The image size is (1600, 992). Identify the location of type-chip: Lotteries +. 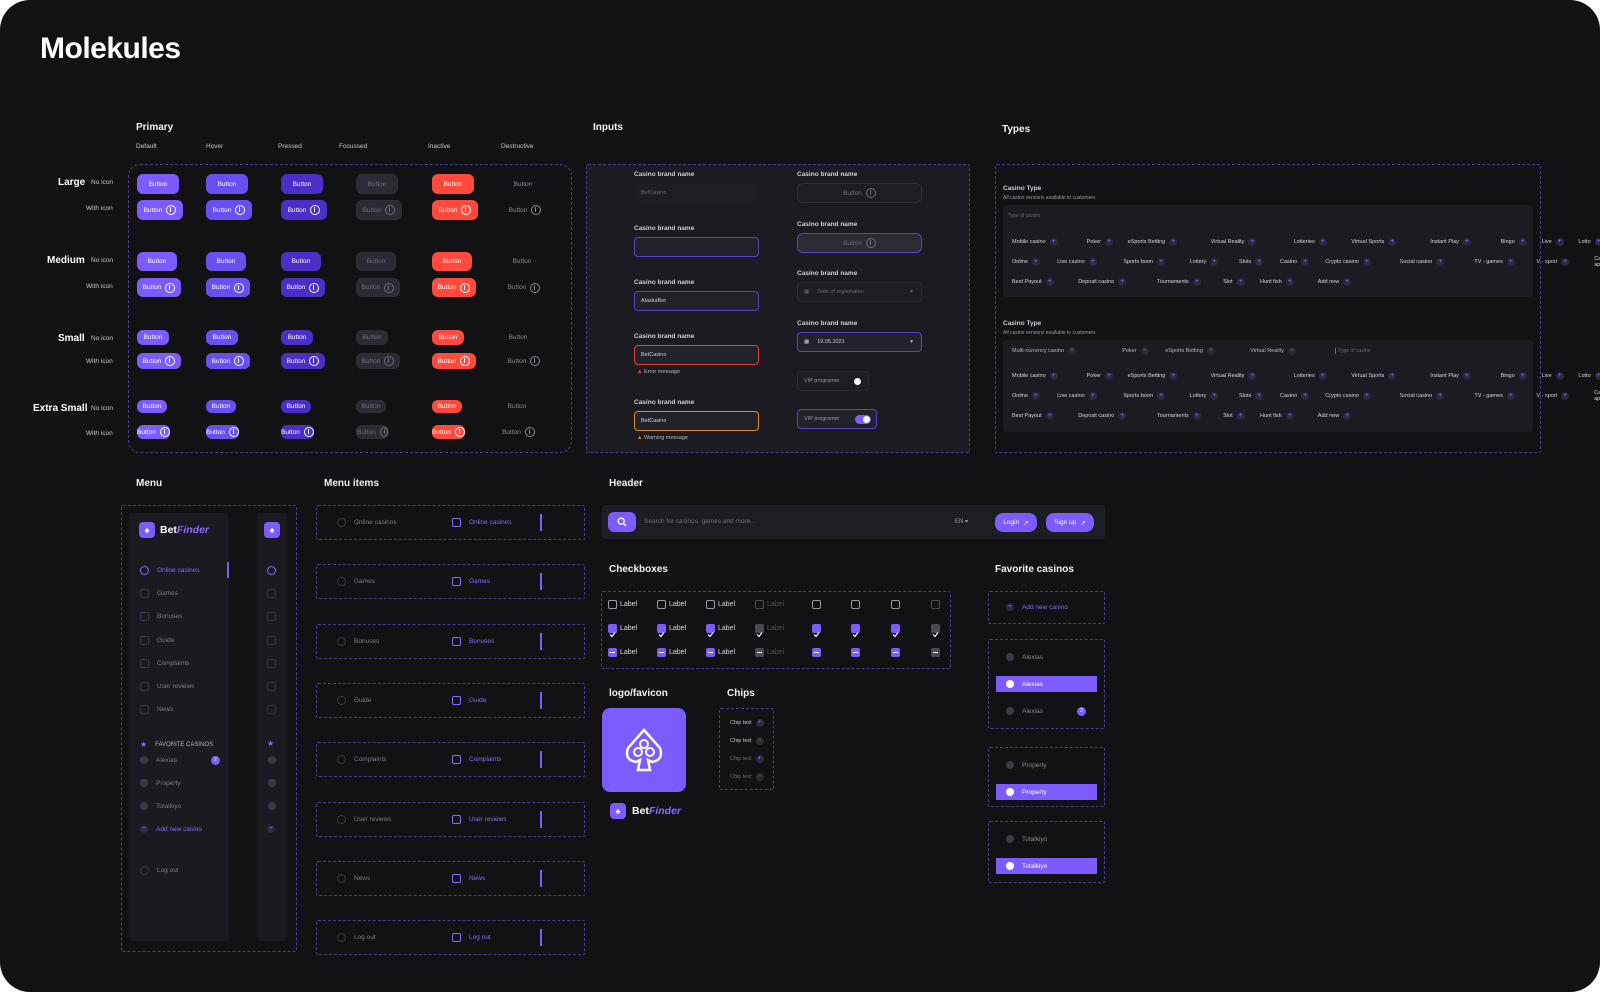
(1310, 376).